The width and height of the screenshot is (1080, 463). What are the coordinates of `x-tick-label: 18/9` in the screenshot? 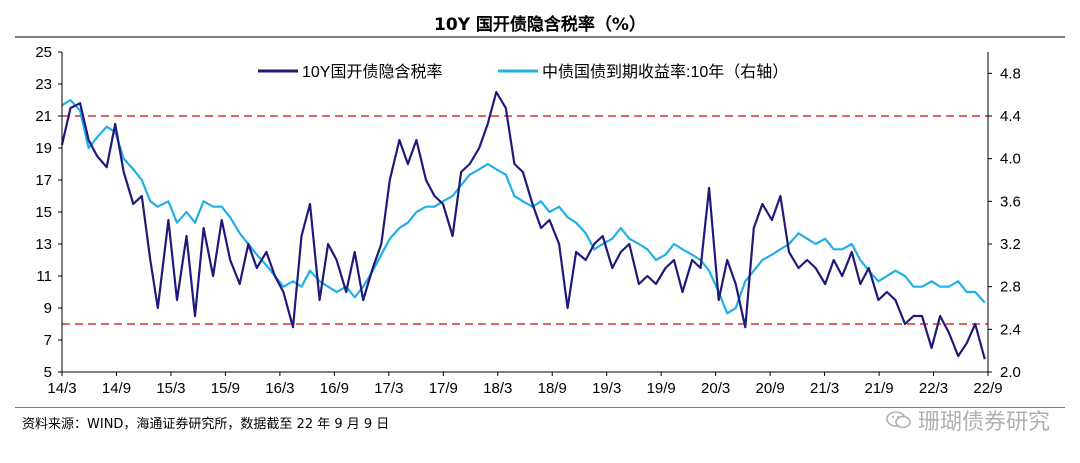 It's located at (552, 388).